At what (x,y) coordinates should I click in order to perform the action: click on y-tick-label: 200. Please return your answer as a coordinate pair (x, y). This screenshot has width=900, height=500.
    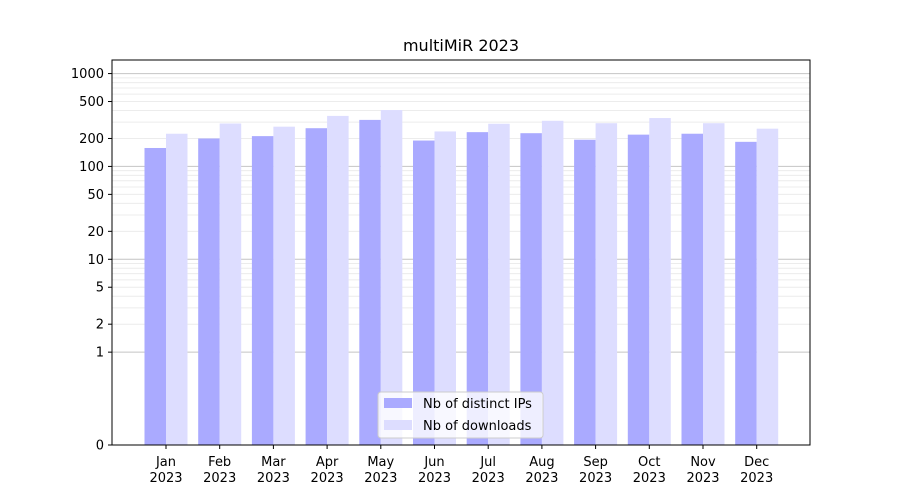
    Looking at the image, I should click on (91, 139).